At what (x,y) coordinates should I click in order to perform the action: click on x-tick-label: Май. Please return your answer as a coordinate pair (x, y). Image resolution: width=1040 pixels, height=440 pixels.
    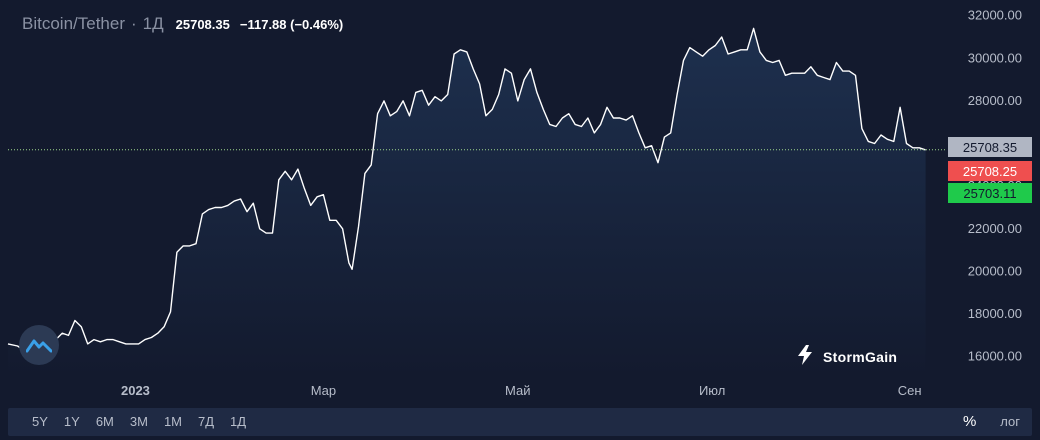
    Looking at the image, I should click on (517, 390).